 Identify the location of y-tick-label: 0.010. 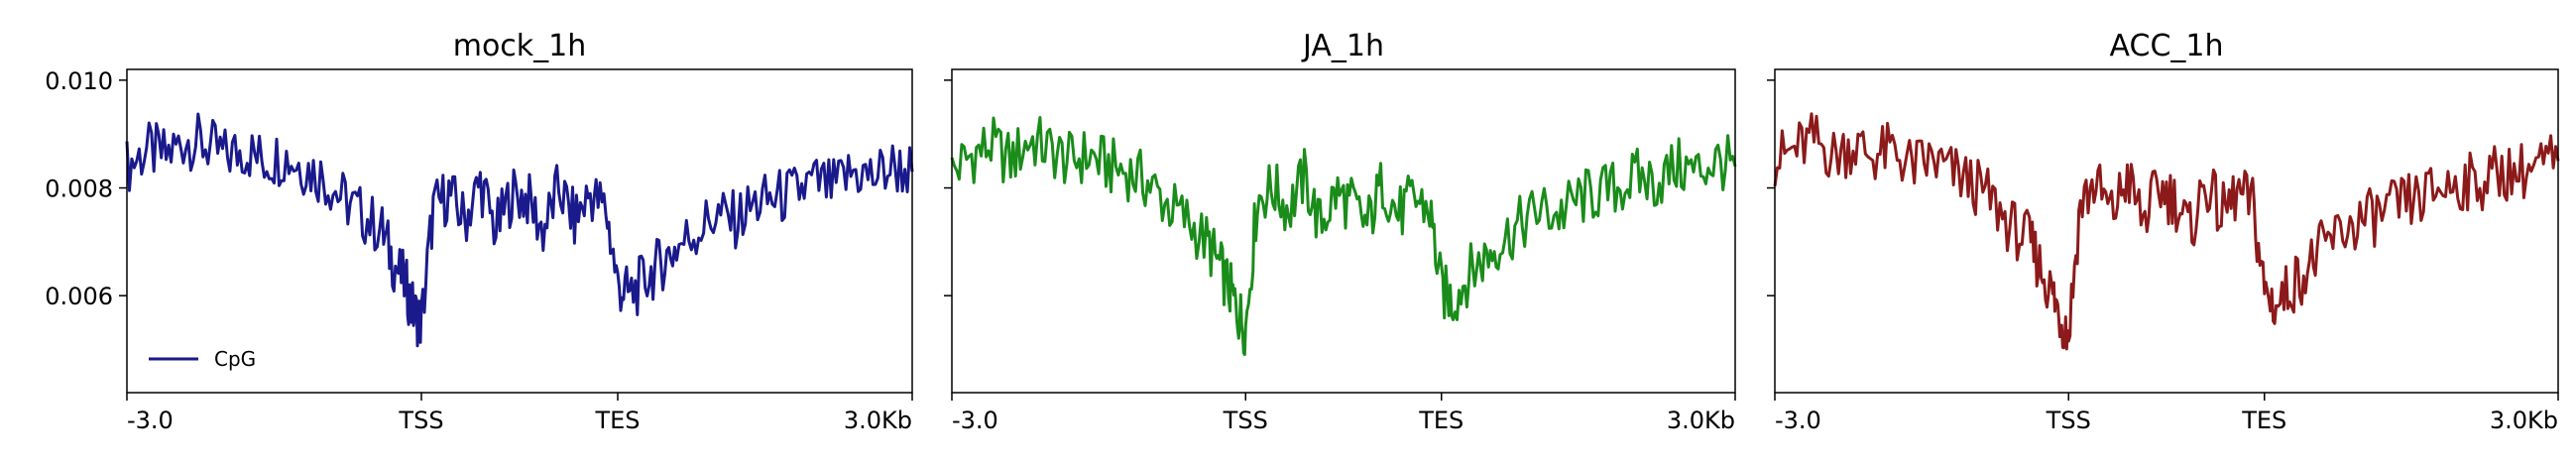
(79, 81).